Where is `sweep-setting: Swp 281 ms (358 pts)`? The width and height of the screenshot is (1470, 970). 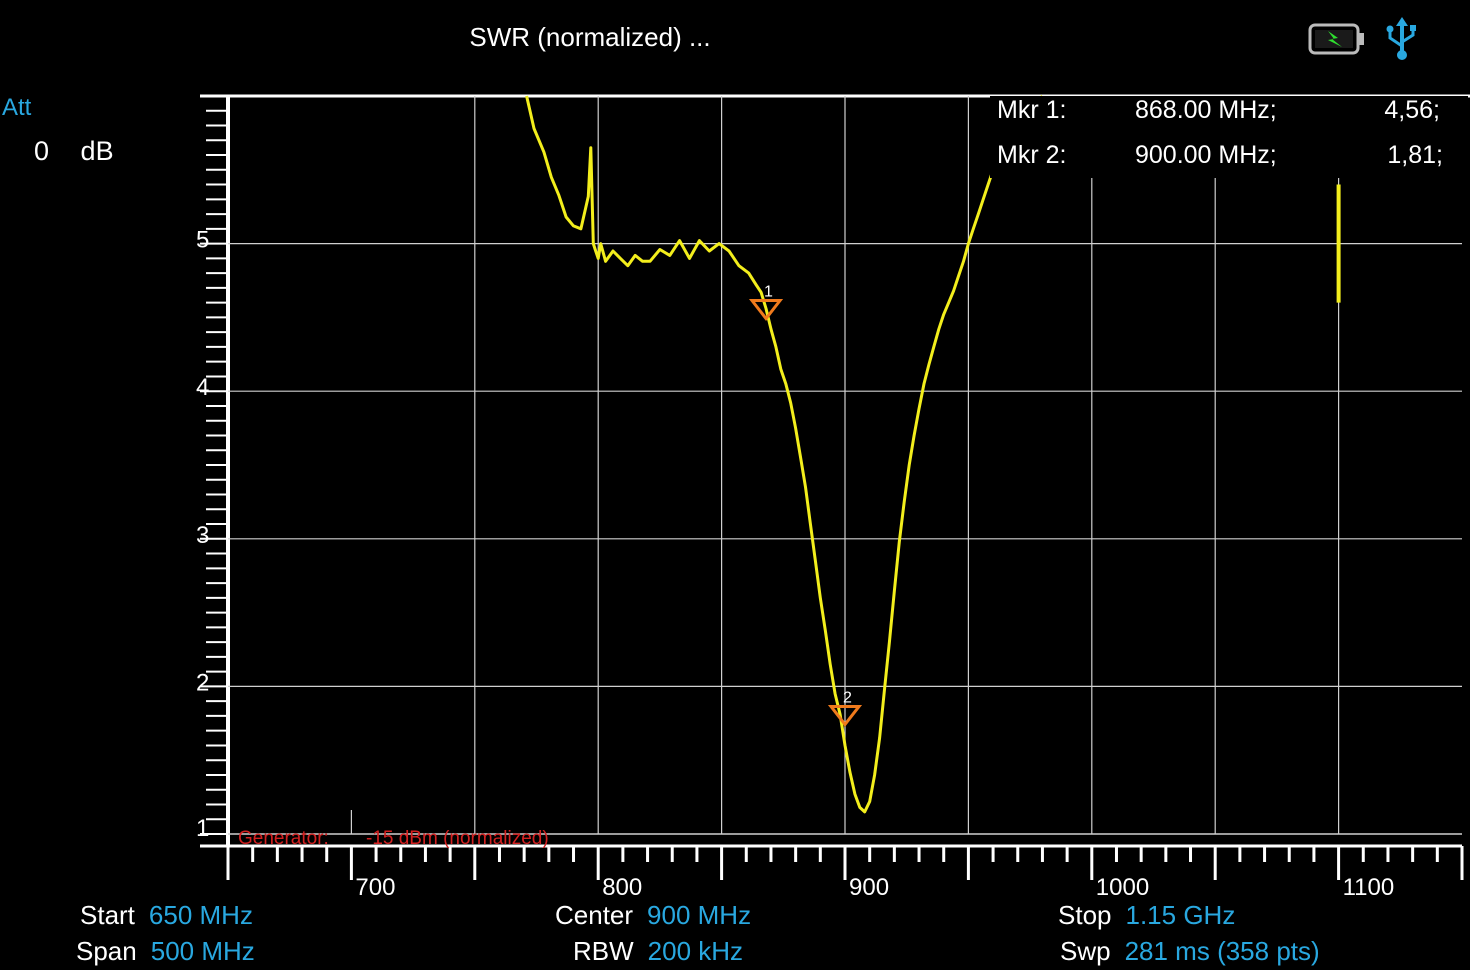 sweep-setting: Swp 281 ms (358 pts) is located at coordinates (1190, 951).